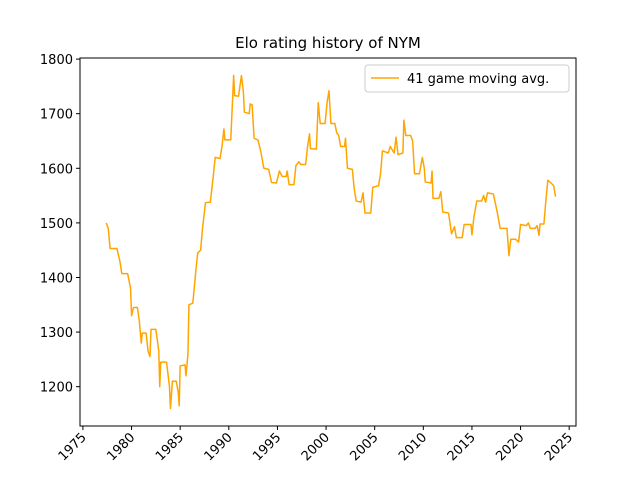 This screenshot has width=640, height=480. Describe the element at coordinates (56, 115) in the screenshot. I see `y-tick-label: 1700` at that location.